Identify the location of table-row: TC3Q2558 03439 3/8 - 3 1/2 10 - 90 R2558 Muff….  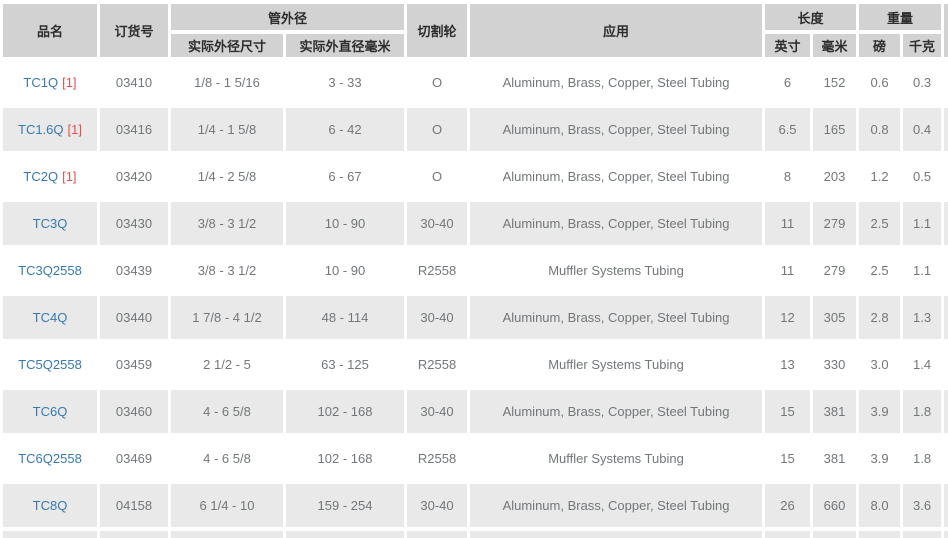
(475, 270).